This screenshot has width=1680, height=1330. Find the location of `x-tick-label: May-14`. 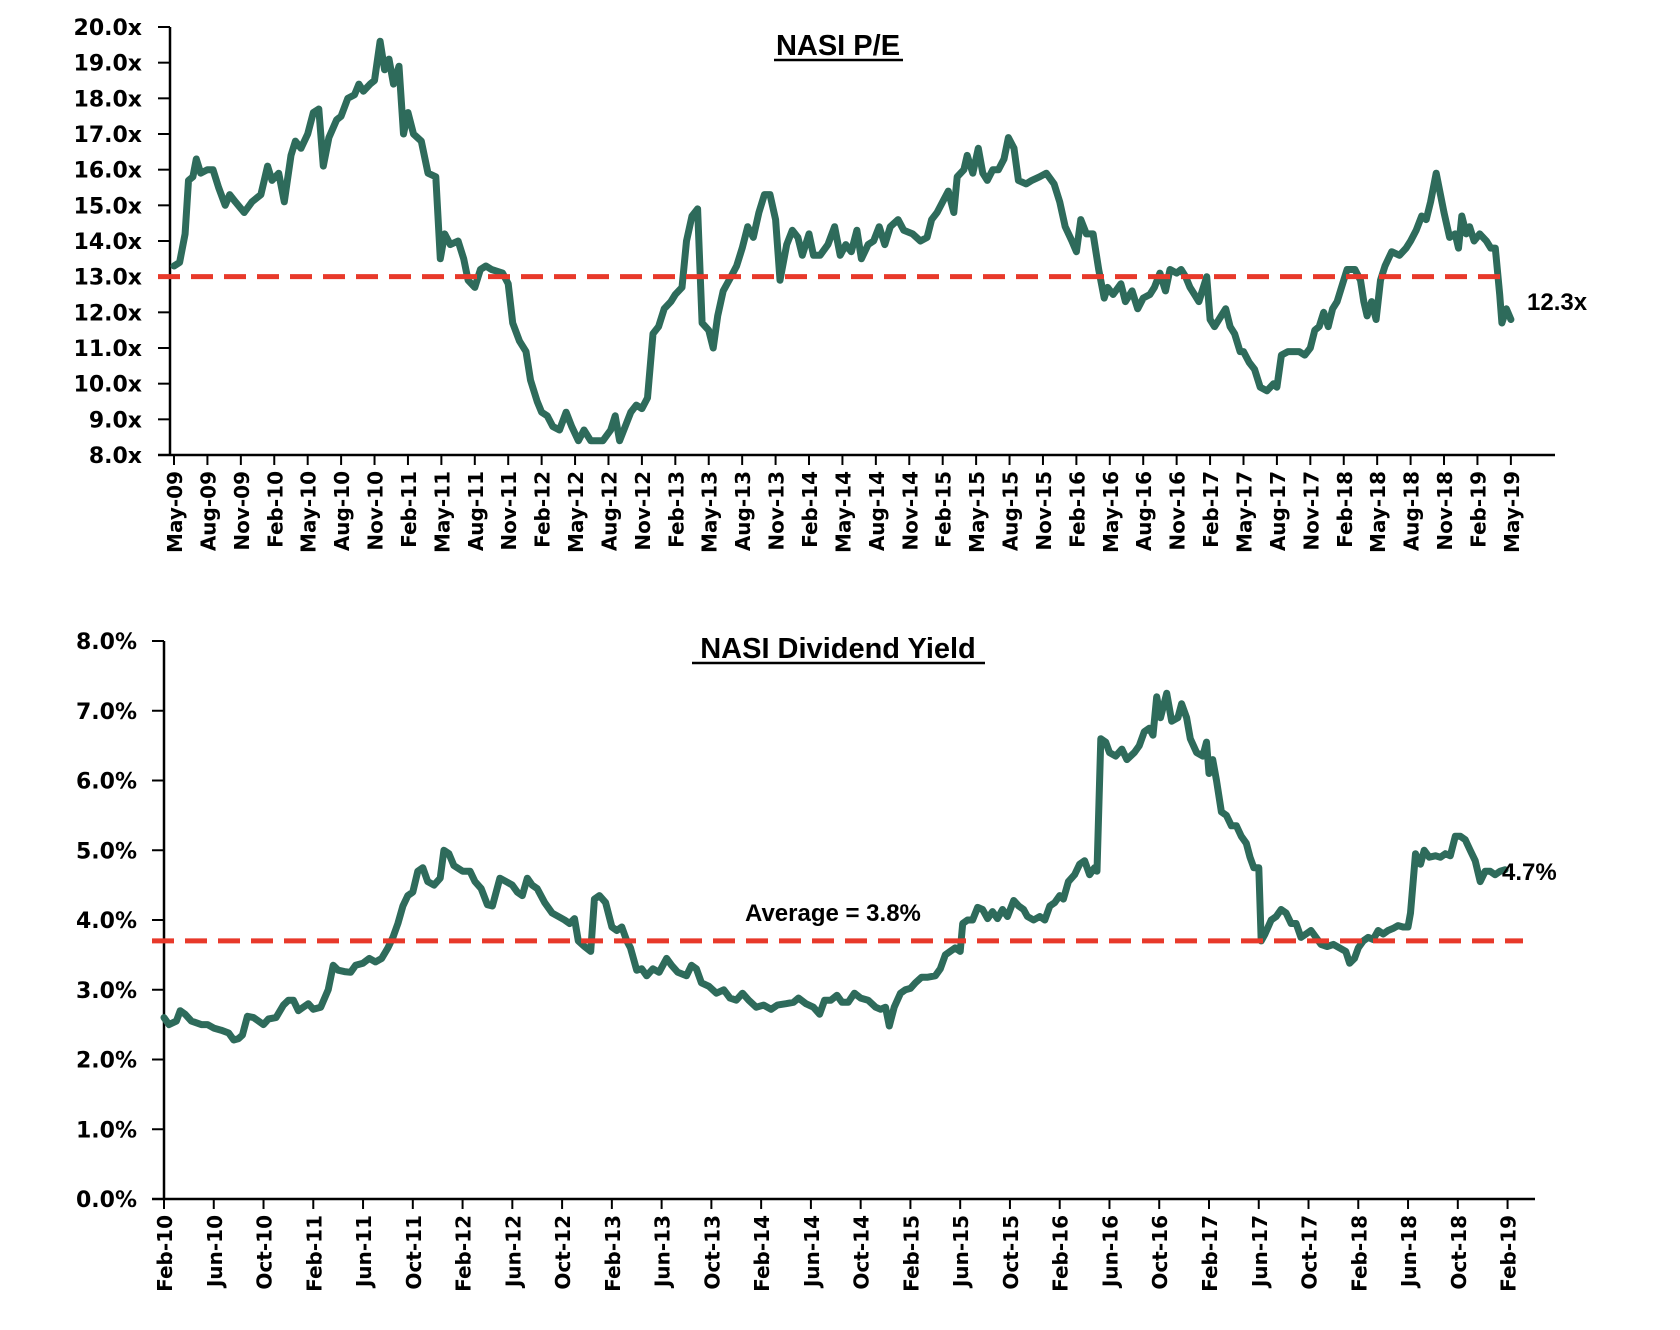

x-tick-label: May-14 is located at coordinates (843, 512).